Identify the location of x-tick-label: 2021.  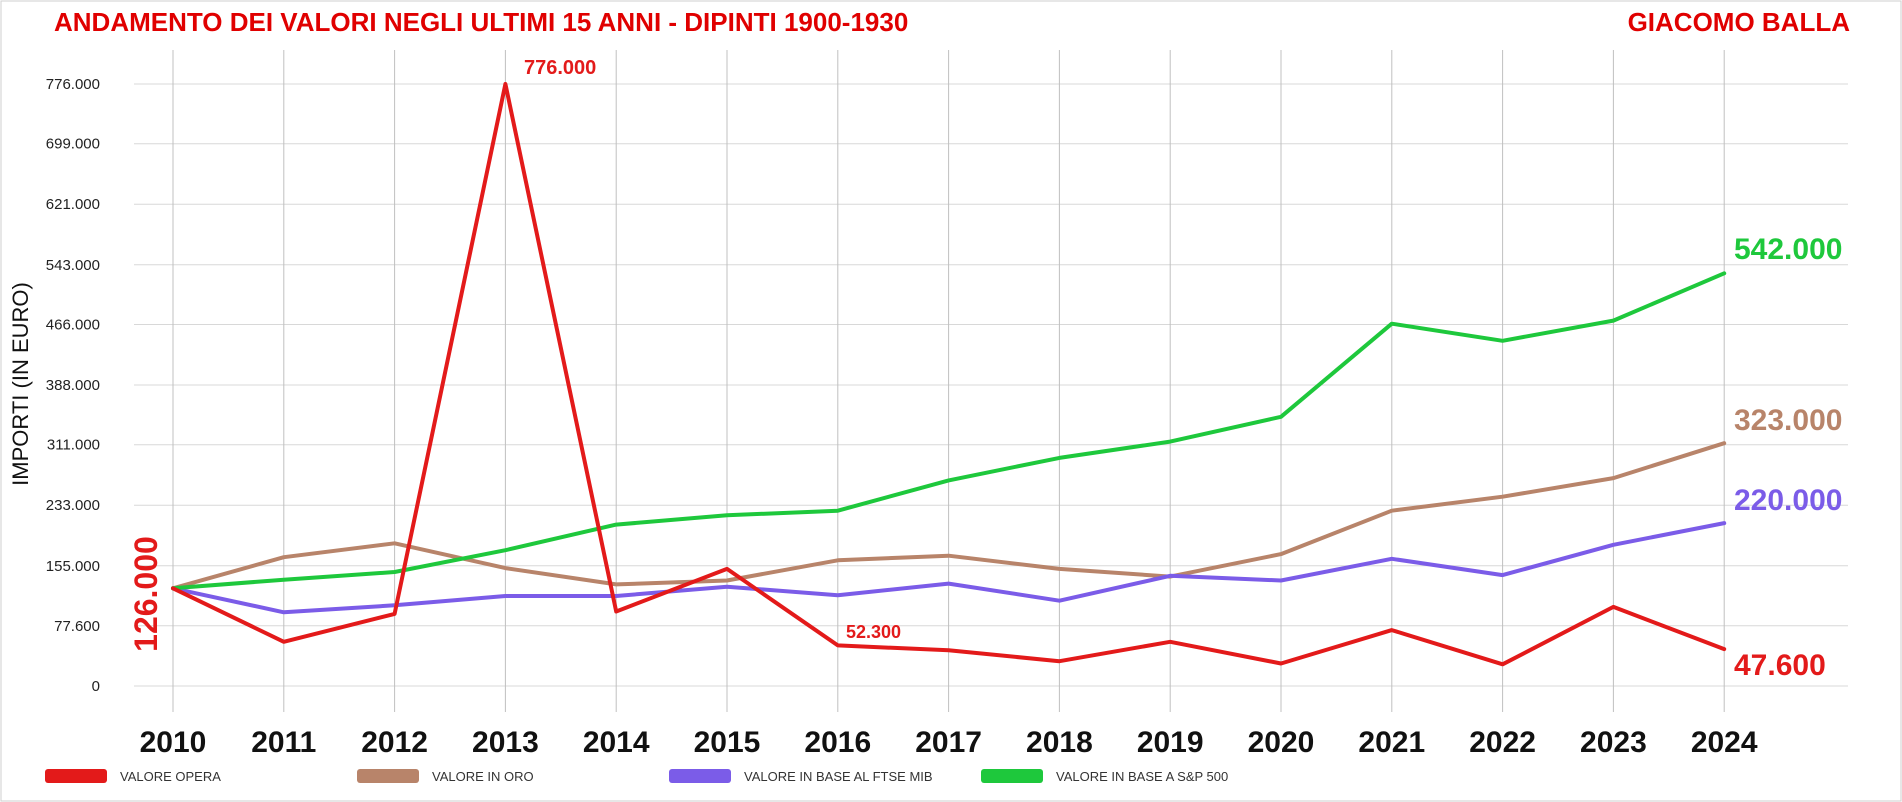
(1391, 742).